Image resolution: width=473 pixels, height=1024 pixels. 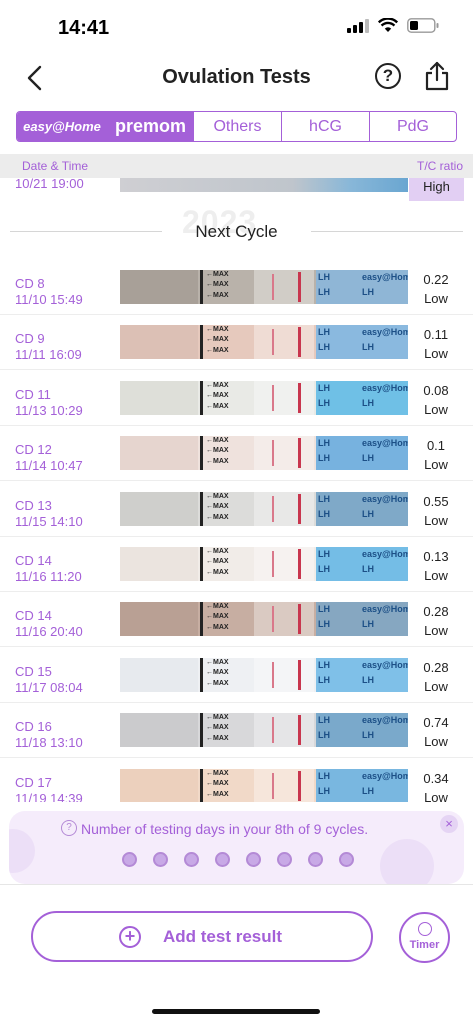 I want to click on premom-logo-text: premom, so click(x=150, y=126).